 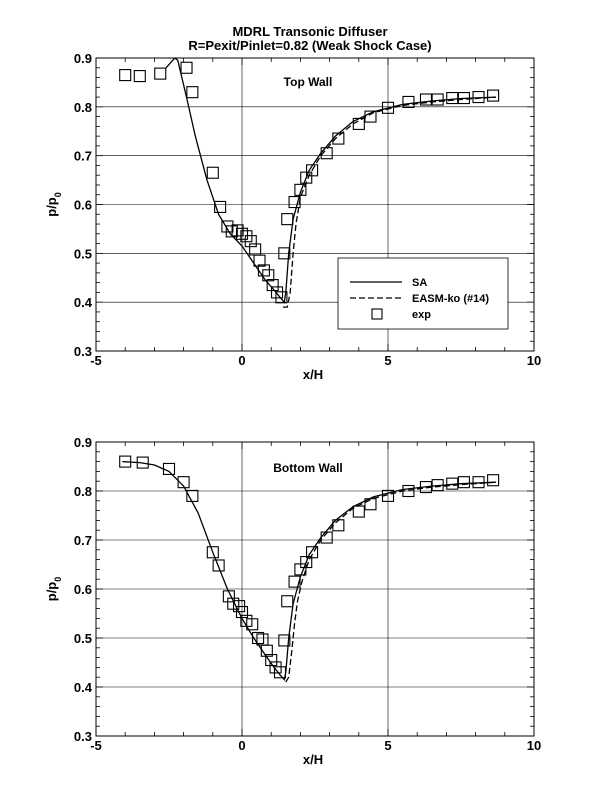 What do you see at coordinates (308, 82) in the screenshot?
I see `panel-annotation: Top Wall` at bounding box center [308, 82].